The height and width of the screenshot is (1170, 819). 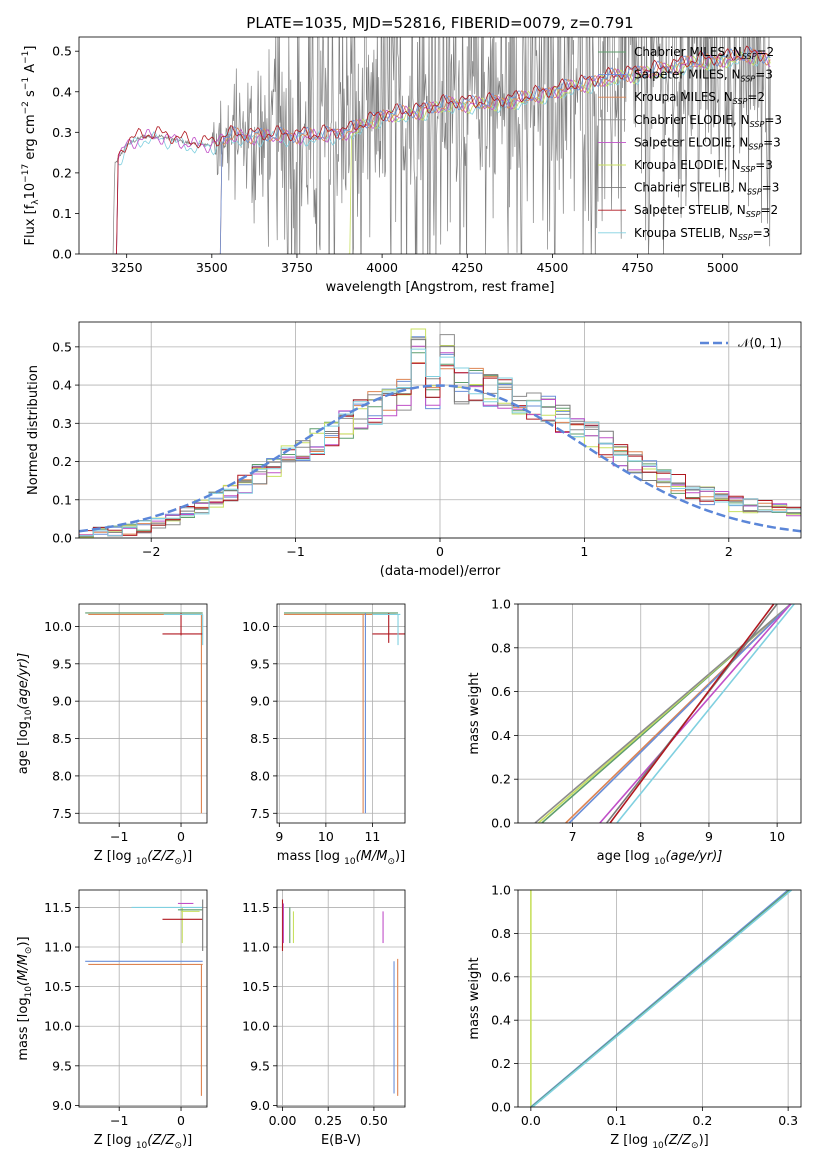 I want to click on age-vs-Z-plot-area, so click(x=144, y=713).